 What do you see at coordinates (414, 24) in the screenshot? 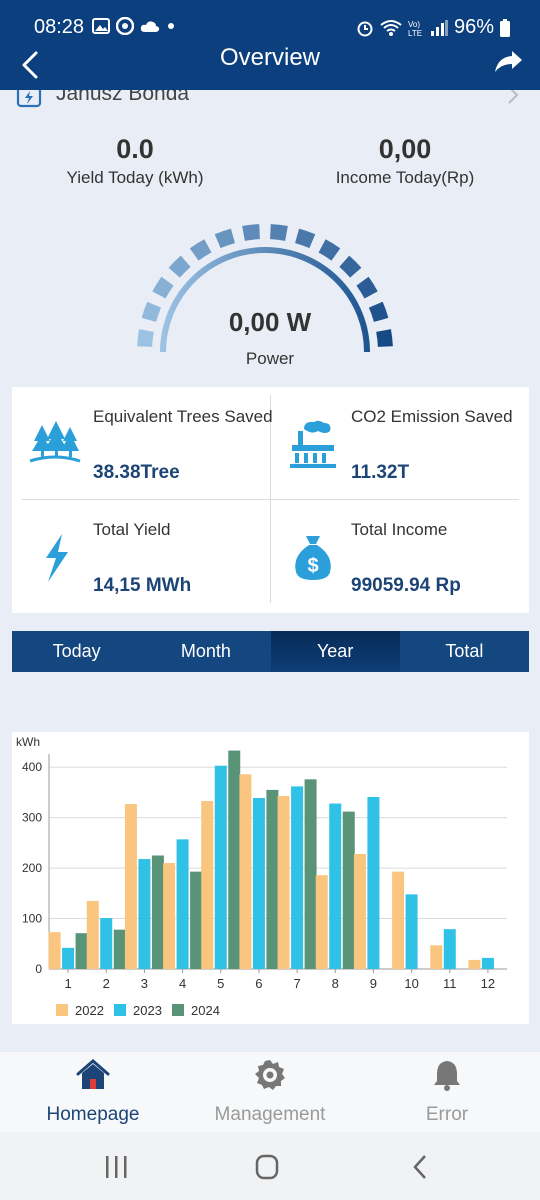
I see `svg-text: Vo)` at bounding box center [414, 24].